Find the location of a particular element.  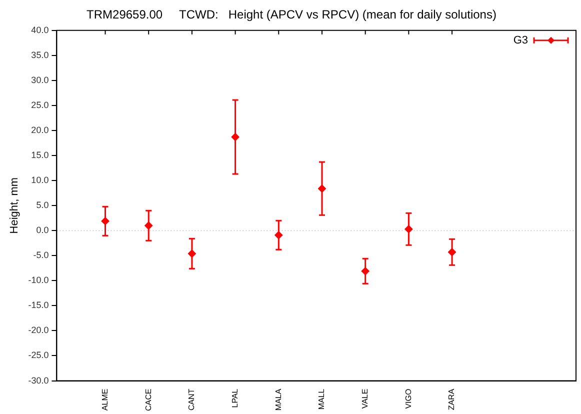

chart-title: TRM29659.00 TCWD: Height (APCV vs RPCV) (mean for daily solutions) is located at coordinates (291, 15).